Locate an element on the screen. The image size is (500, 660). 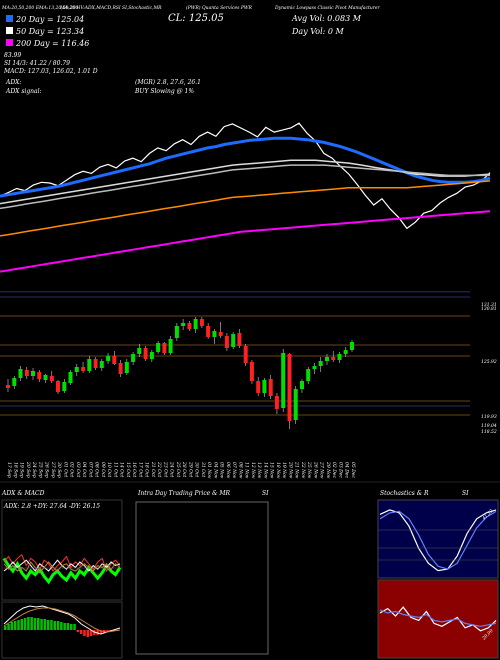
date-label: 29 Oct is located at coordinates (190, 469).